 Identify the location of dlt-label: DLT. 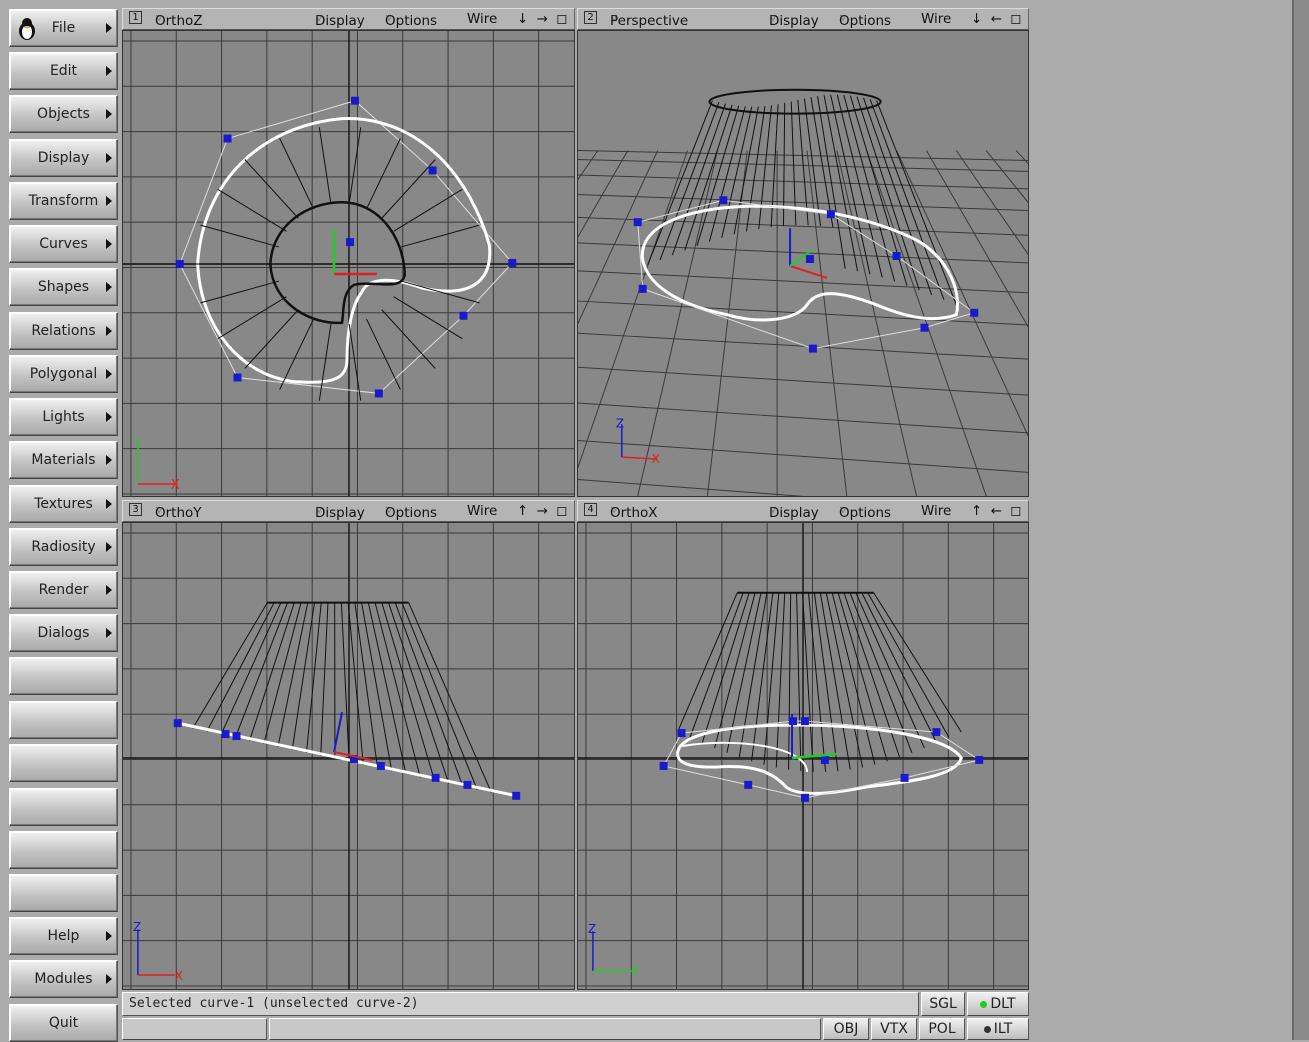
(1002, 1004).